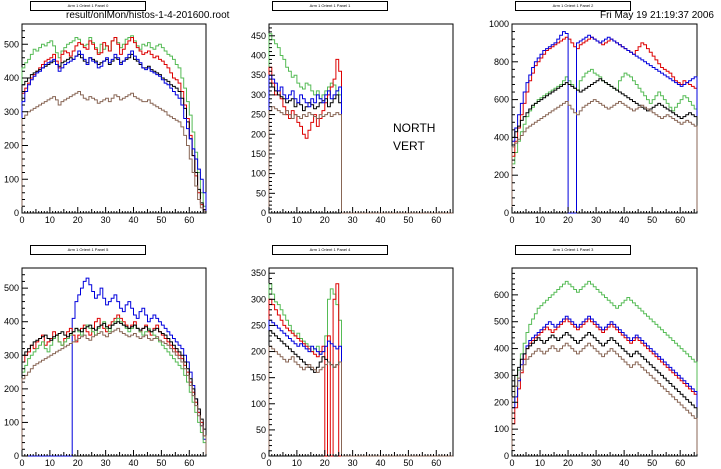  I want to click on y-tick-label: 50, so click(261, 193).